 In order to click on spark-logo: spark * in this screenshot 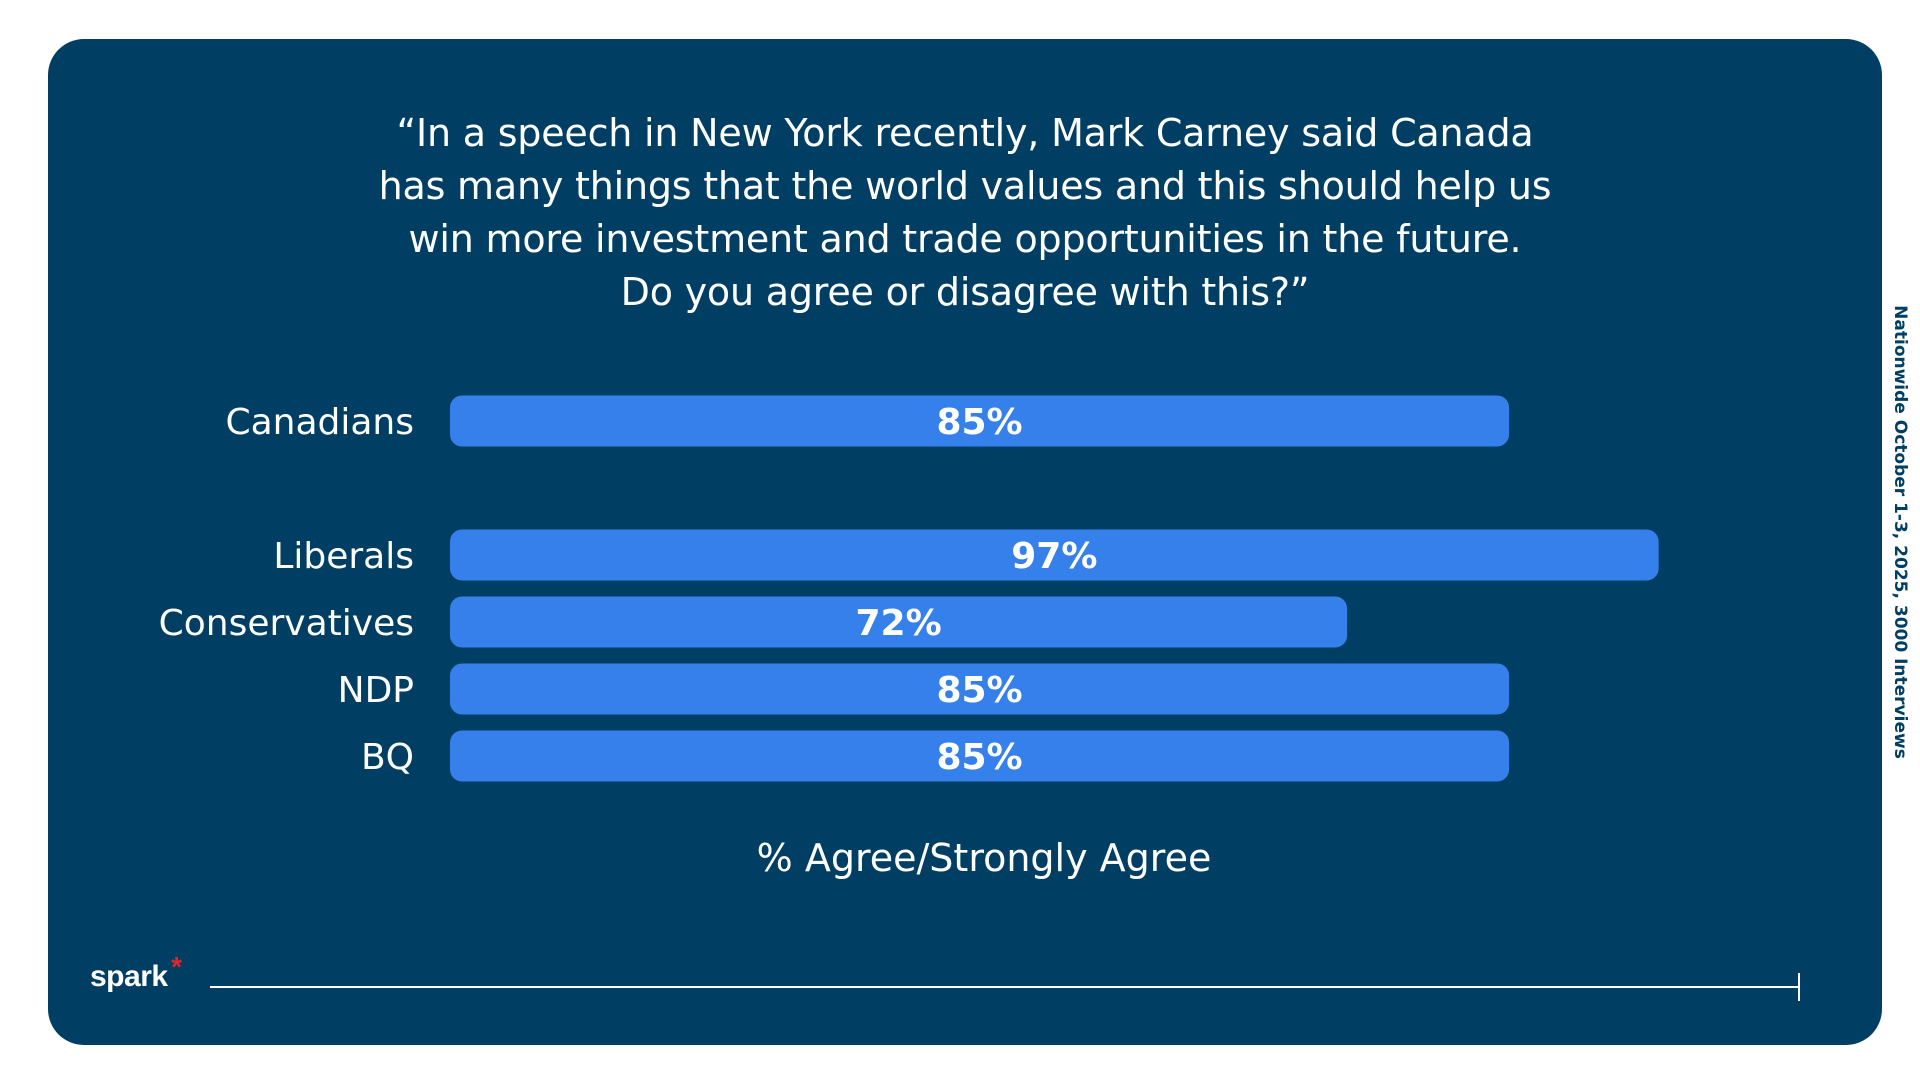, I will do `click(136, 972)`.